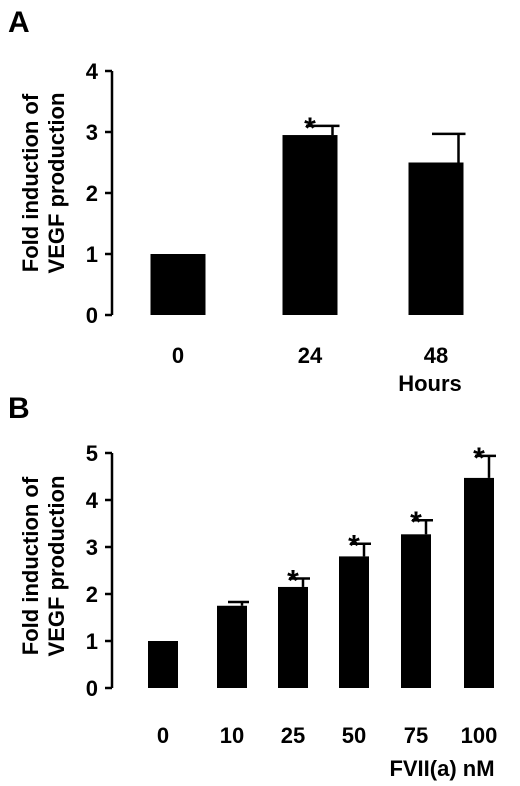 The width and height of the screenshot is (520, 786). What do you see at coordinates (310, 128) in the screenshot?
I see `significance-star-a-24: *` at bounding box center [310, 128].